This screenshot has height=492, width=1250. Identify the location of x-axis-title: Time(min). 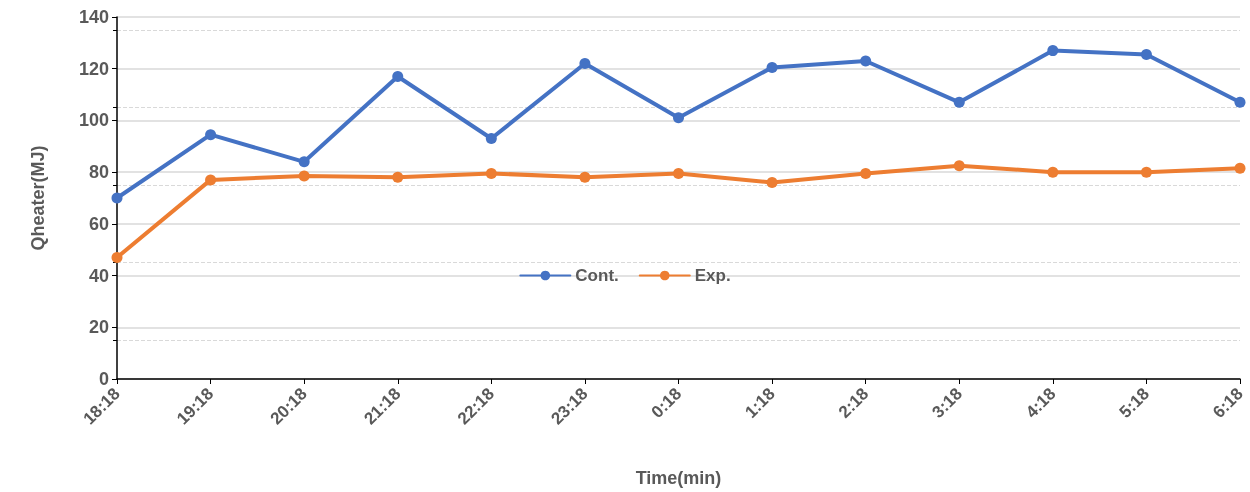
(678, 478).